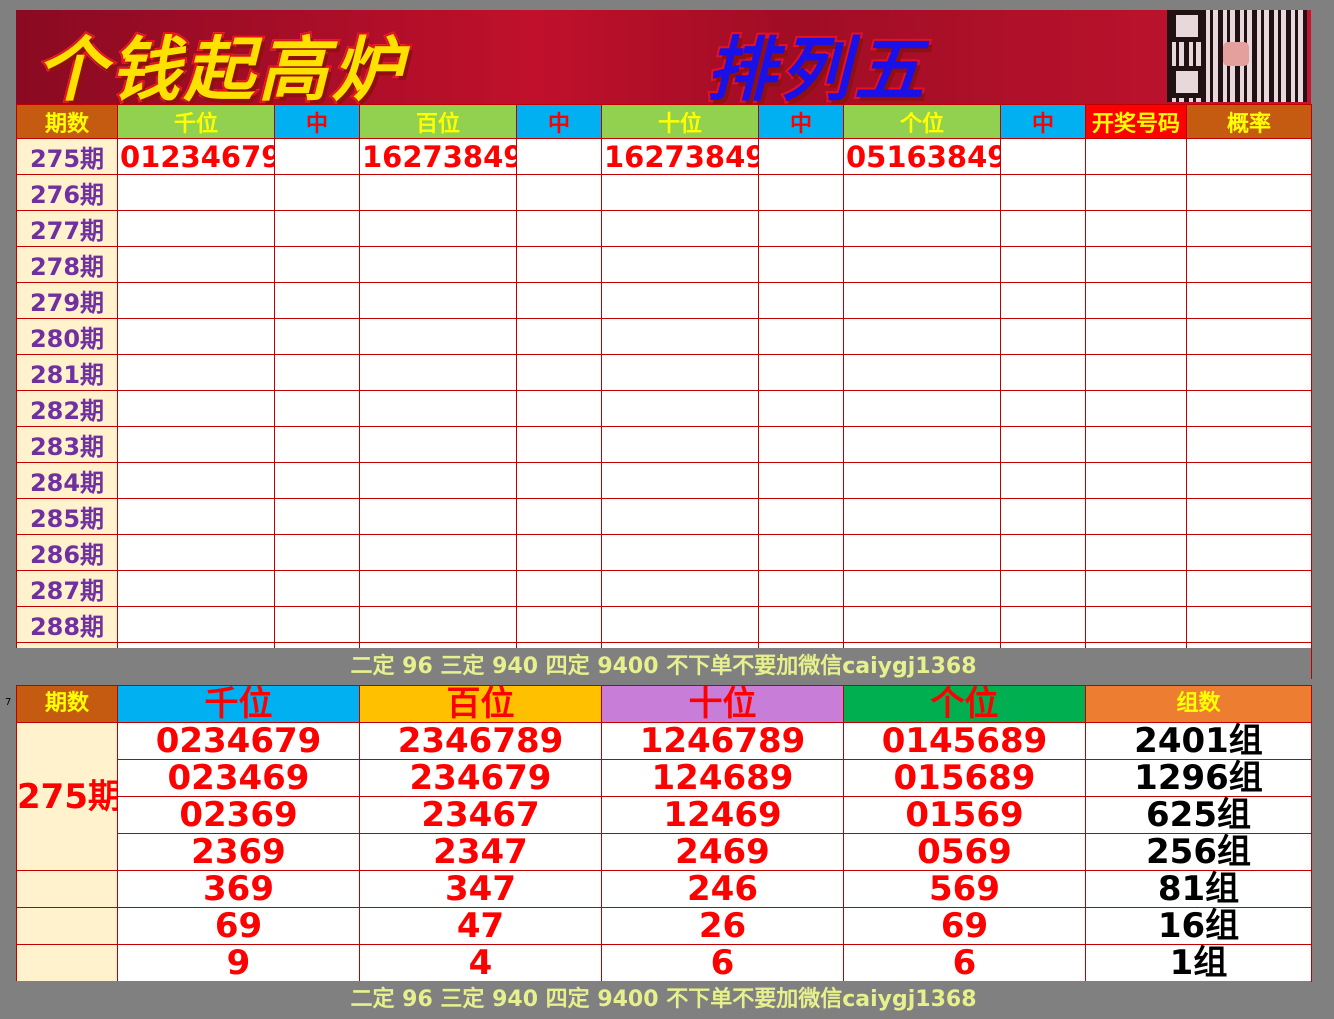 This screenshot has width=1334, height=1019. What do you see at coordinates (67, 624) in the screenshot?
I see `period-cell: 288期` at bounding box center [67, 624].